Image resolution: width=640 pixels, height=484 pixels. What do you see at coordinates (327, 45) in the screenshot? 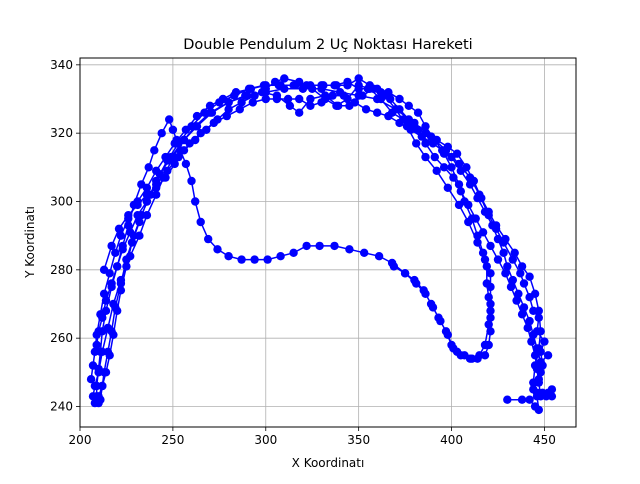
I see `chart-title: Double Pendulum 2 Uç Noktası Hareketi` at bounding box center [327, 45].